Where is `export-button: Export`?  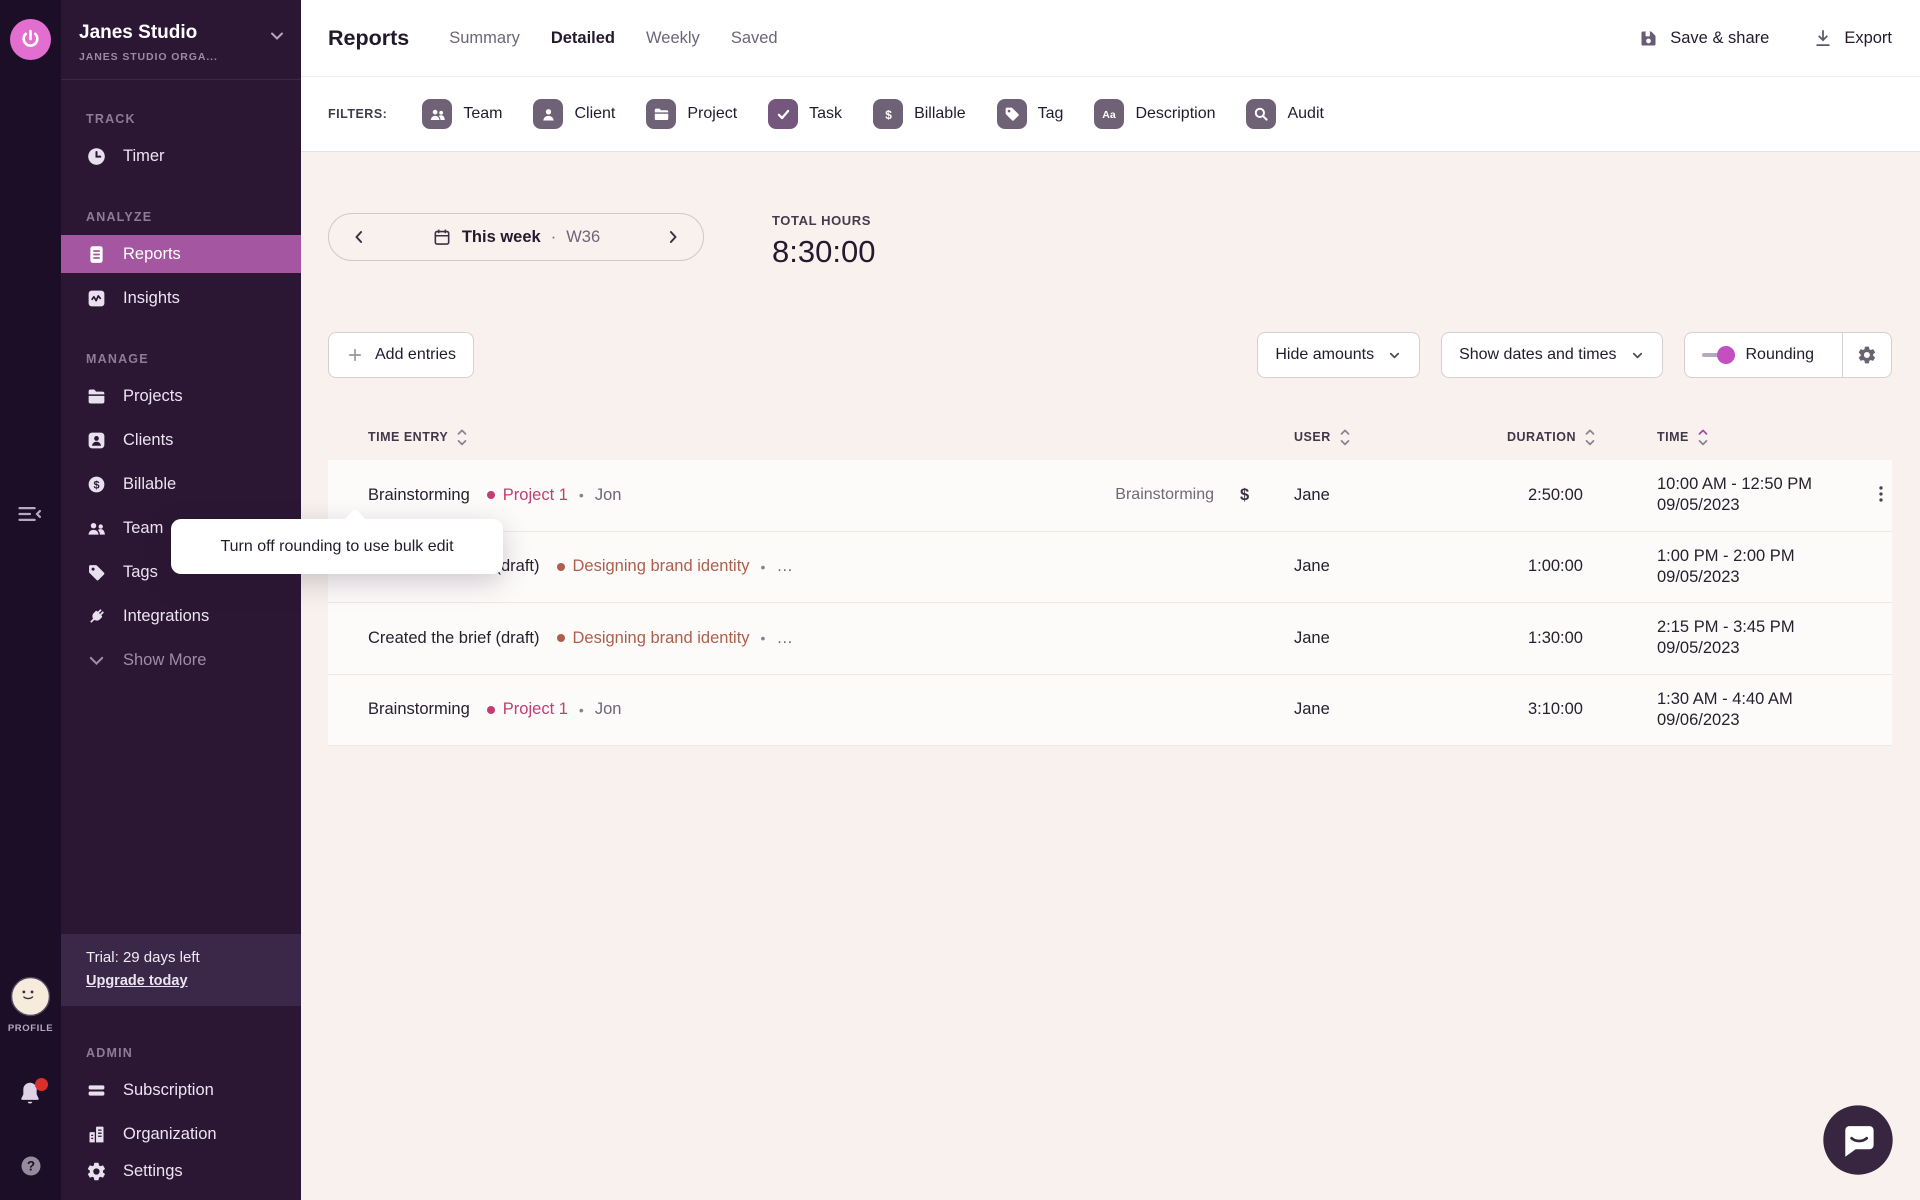
export-button: Export is located at coordinates (1852, 38).